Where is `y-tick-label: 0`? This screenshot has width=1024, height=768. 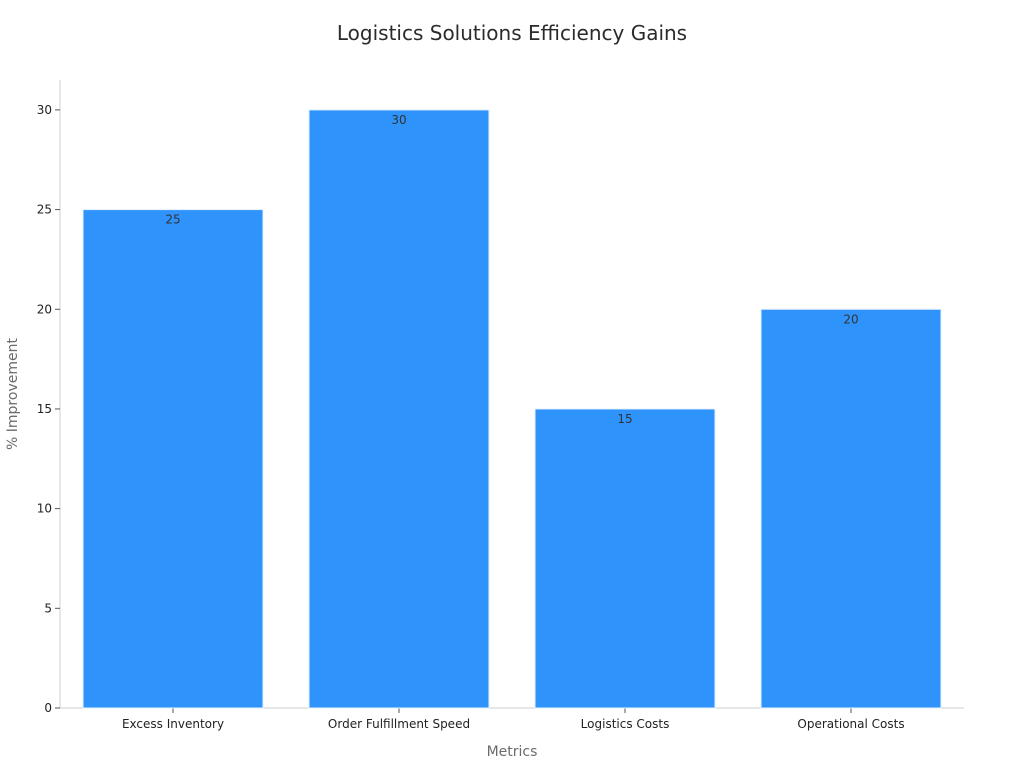 y-tick-label: 0 is located at coordinates (48, 708).